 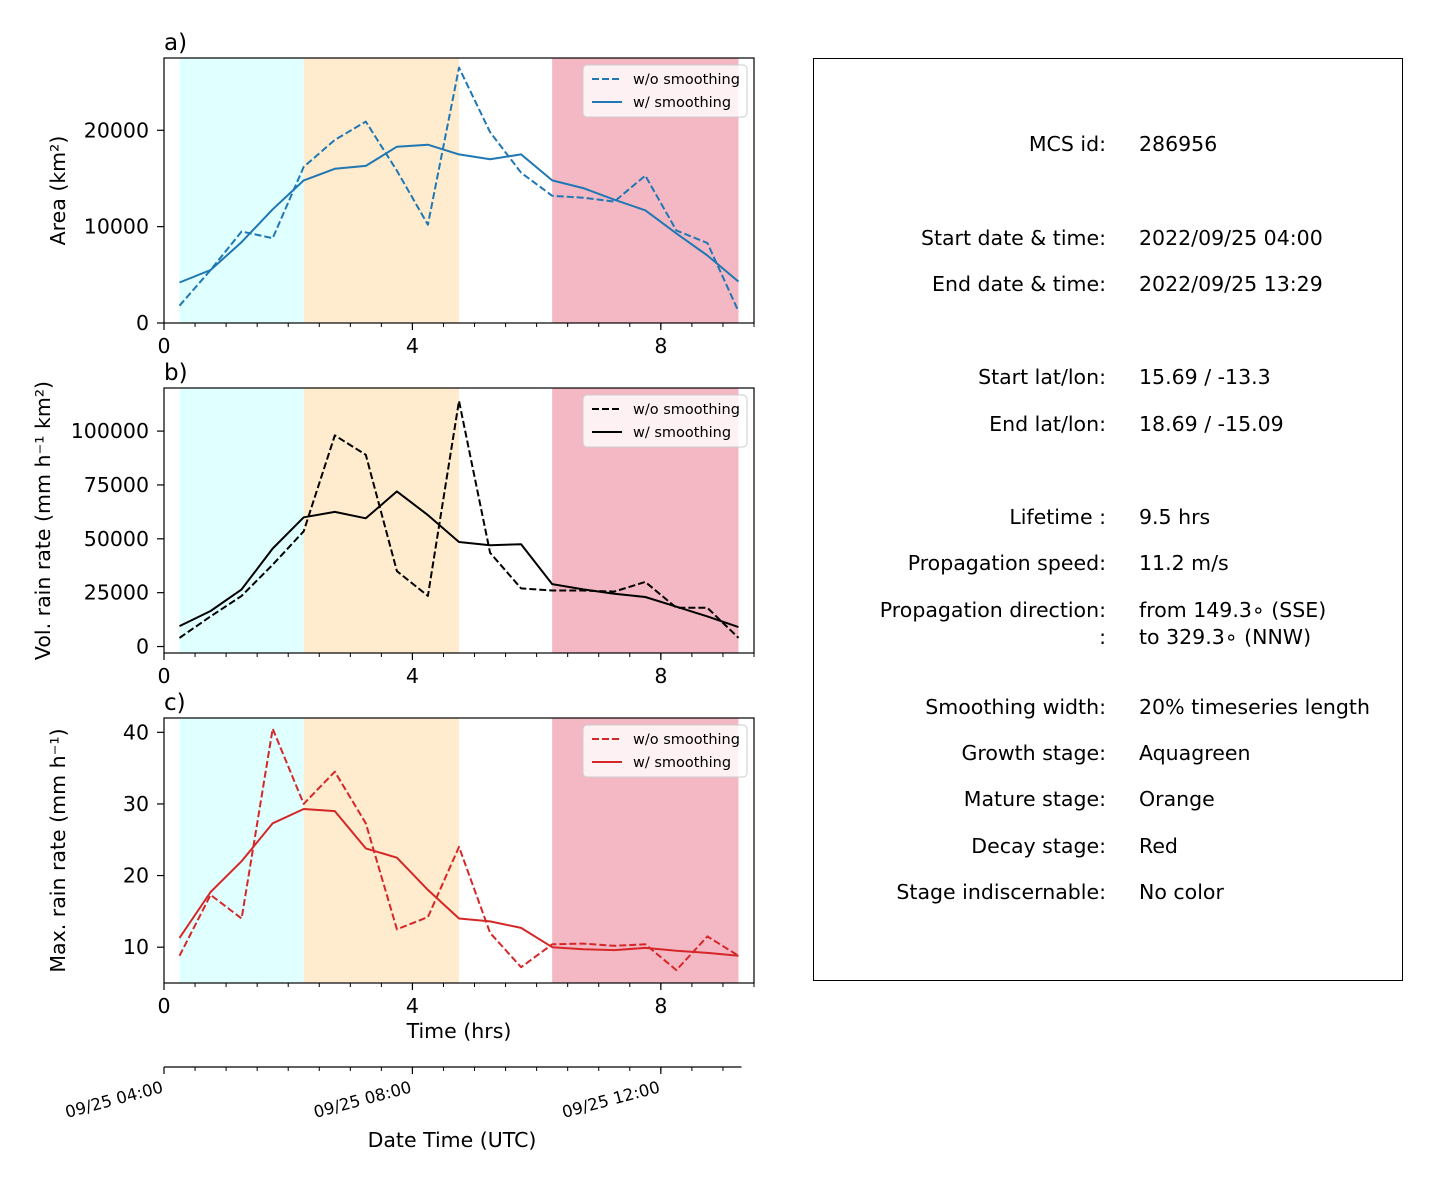 I want to click on x-axis-label: Time (hrs), so click(x=459, y=1031).